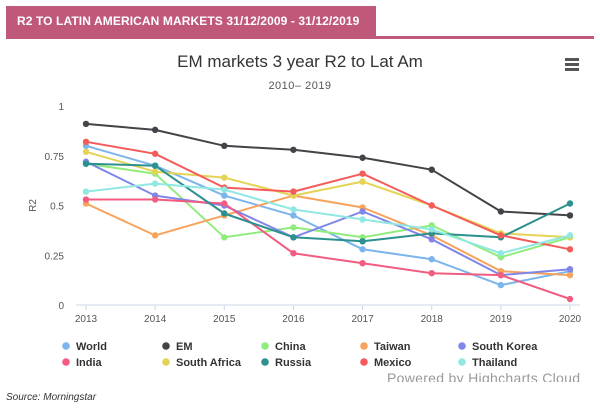 The height and width of the screenshot is (408, 600). What do you see at coordinates (166, 346) in the screenshot?
I see `legend-symbol-em` at bounding box center [166, 346].